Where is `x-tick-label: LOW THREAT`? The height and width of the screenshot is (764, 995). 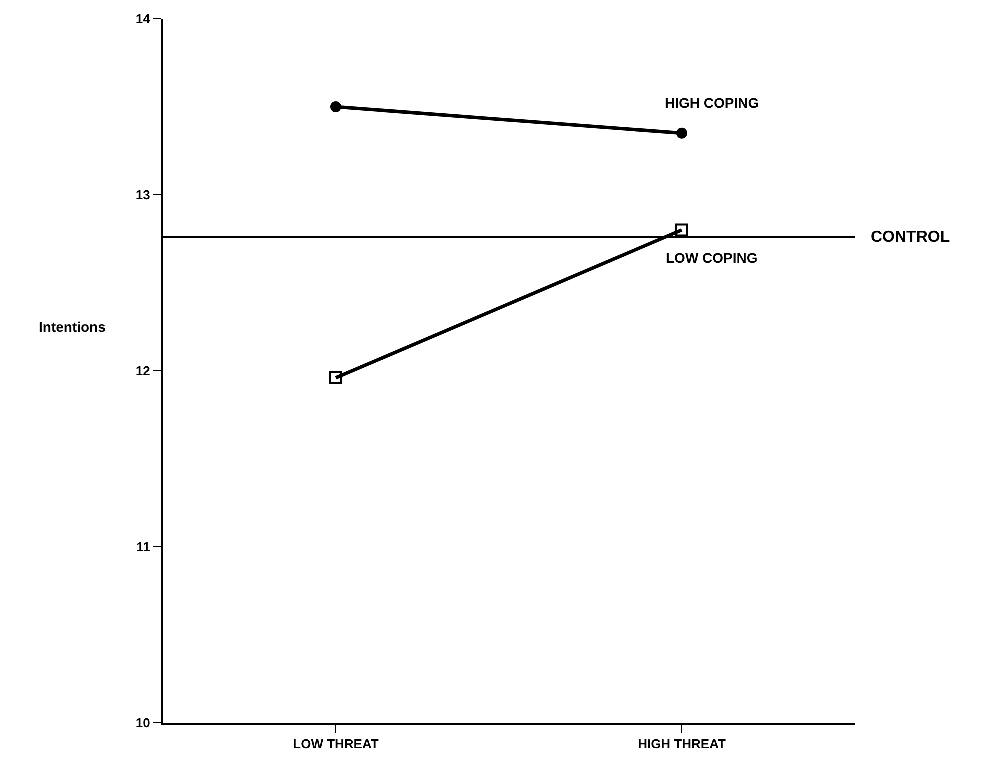
x-tick-label: LOW THREAT is located at coordinates (336, 744).